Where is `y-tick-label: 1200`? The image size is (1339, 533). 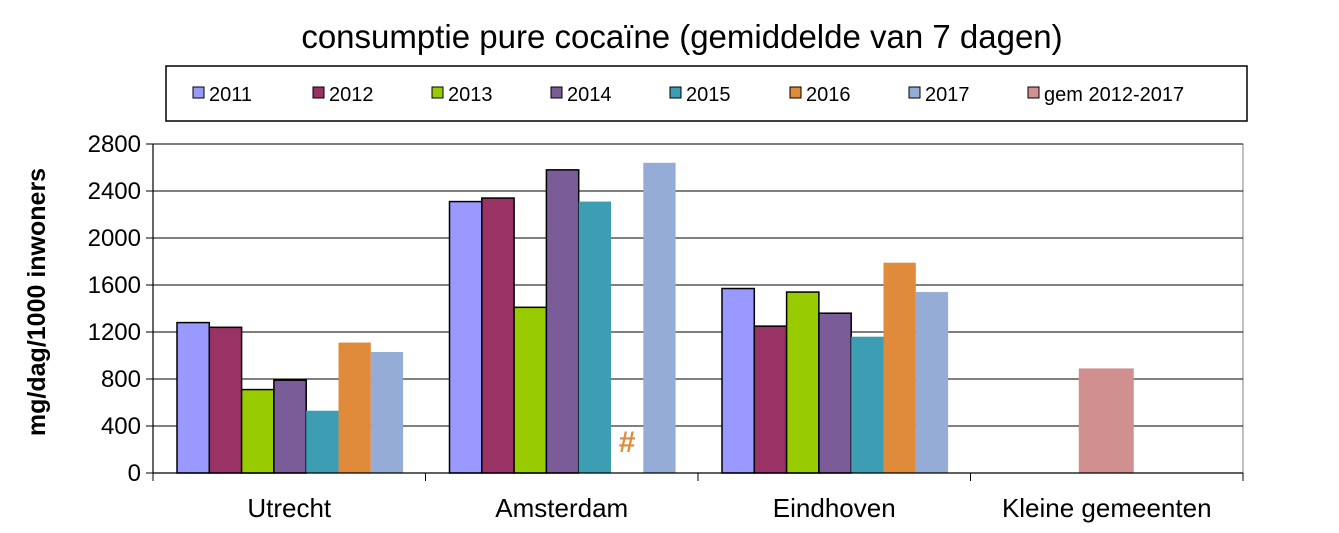 y-tick-label: 1200 is located at coordinates (114, 332).